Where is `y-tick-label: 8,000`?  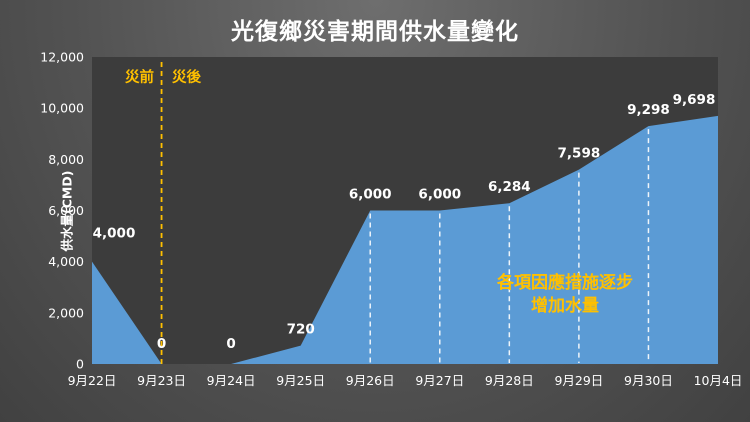
y-tick-label: 8,000 is located at coordinates (66, 159).